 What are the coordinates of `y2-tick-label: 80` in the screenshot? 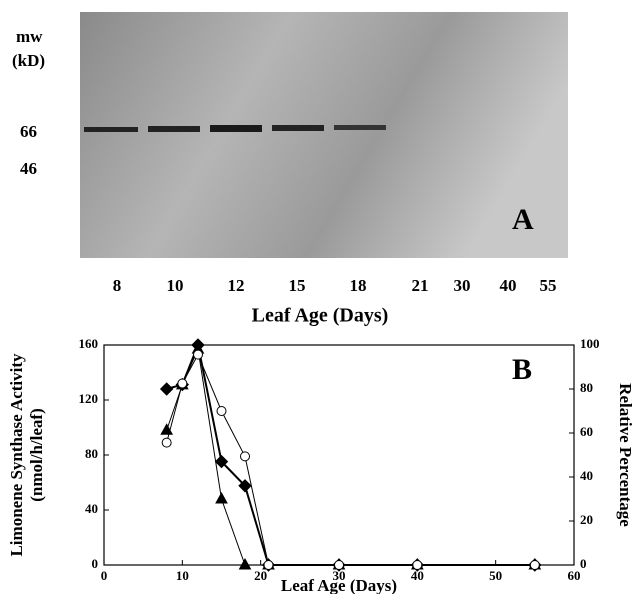 It's located at (586, 387).